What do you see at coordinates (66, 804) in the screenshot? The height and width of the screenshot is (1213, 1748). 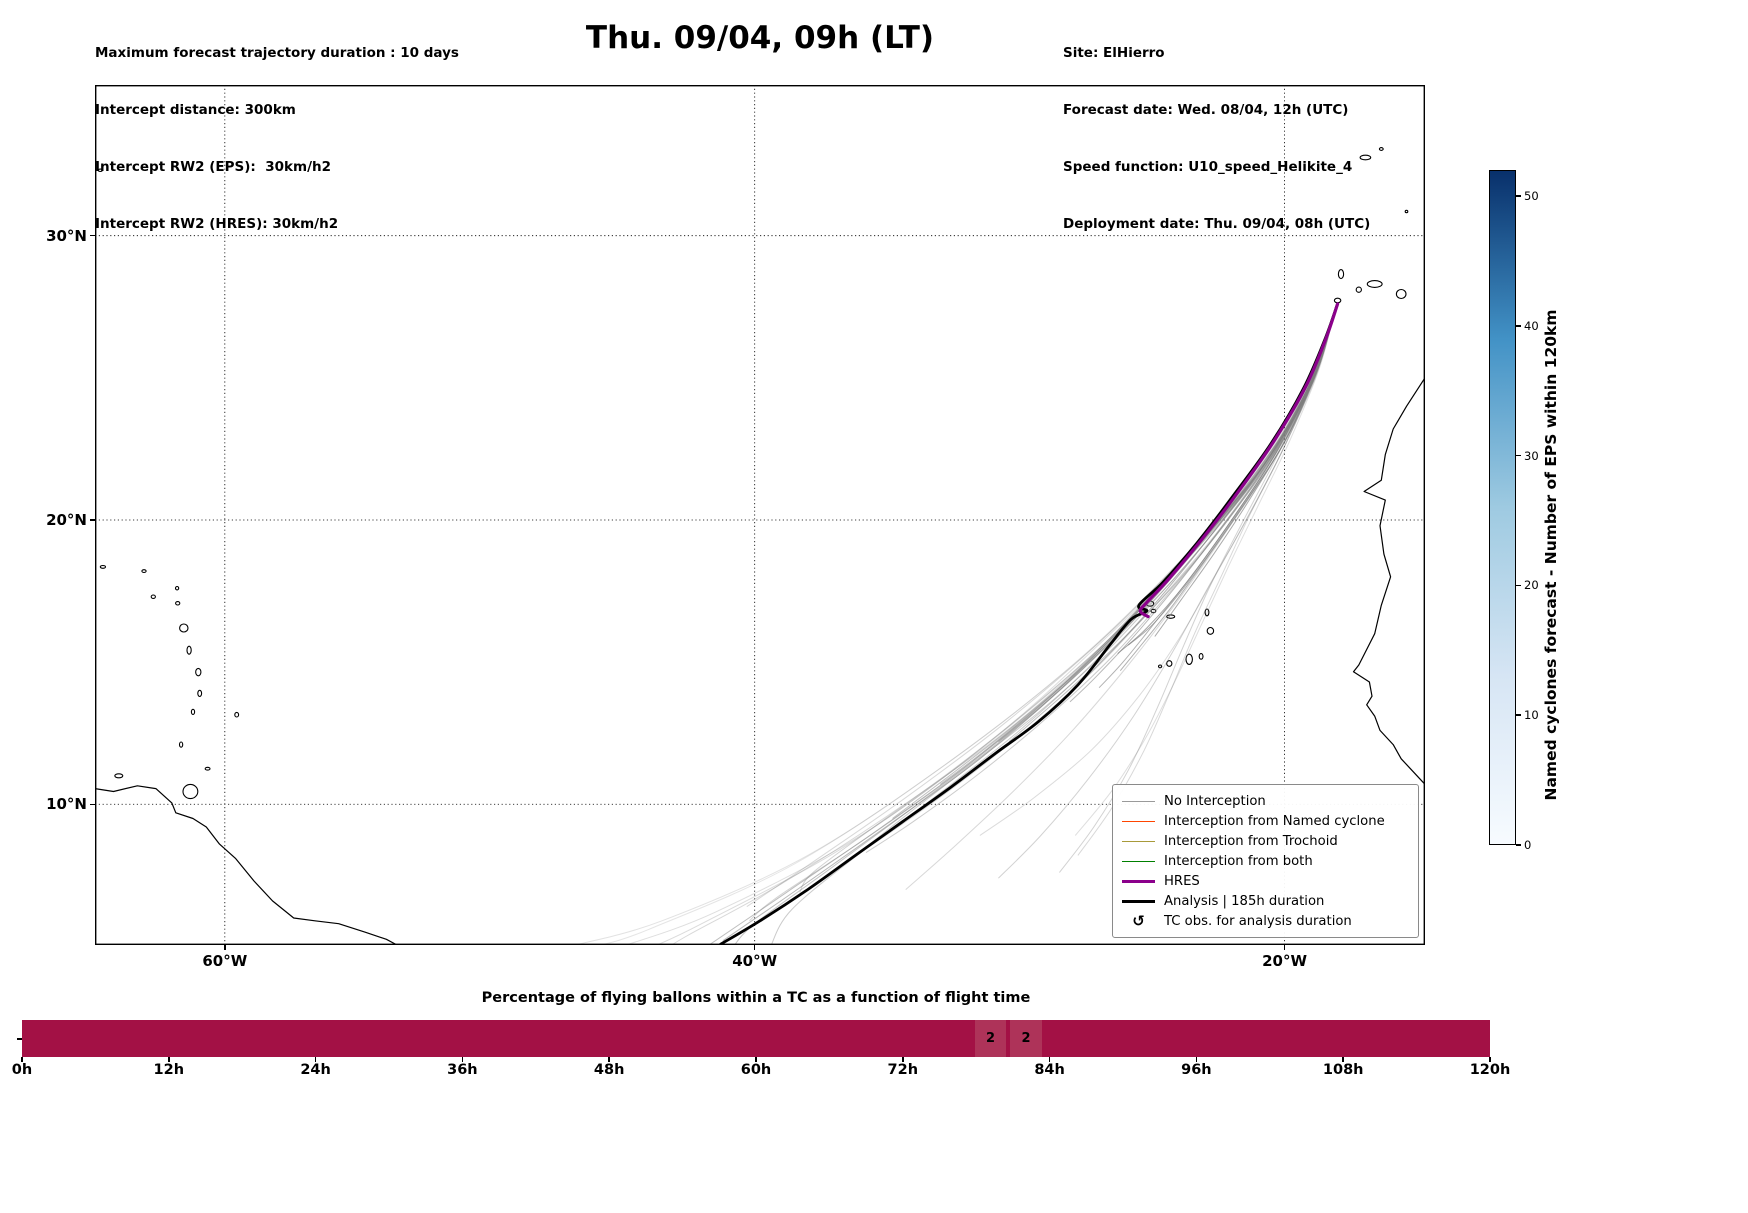 I see `lat-tick-label: 10°N` at bounding box center [66, 804].